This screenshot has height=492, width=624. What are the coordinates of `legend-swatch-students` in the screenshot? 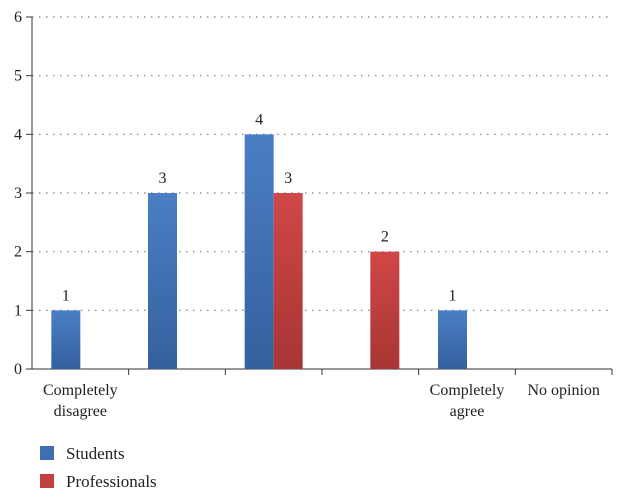 It's located at (47, 453).